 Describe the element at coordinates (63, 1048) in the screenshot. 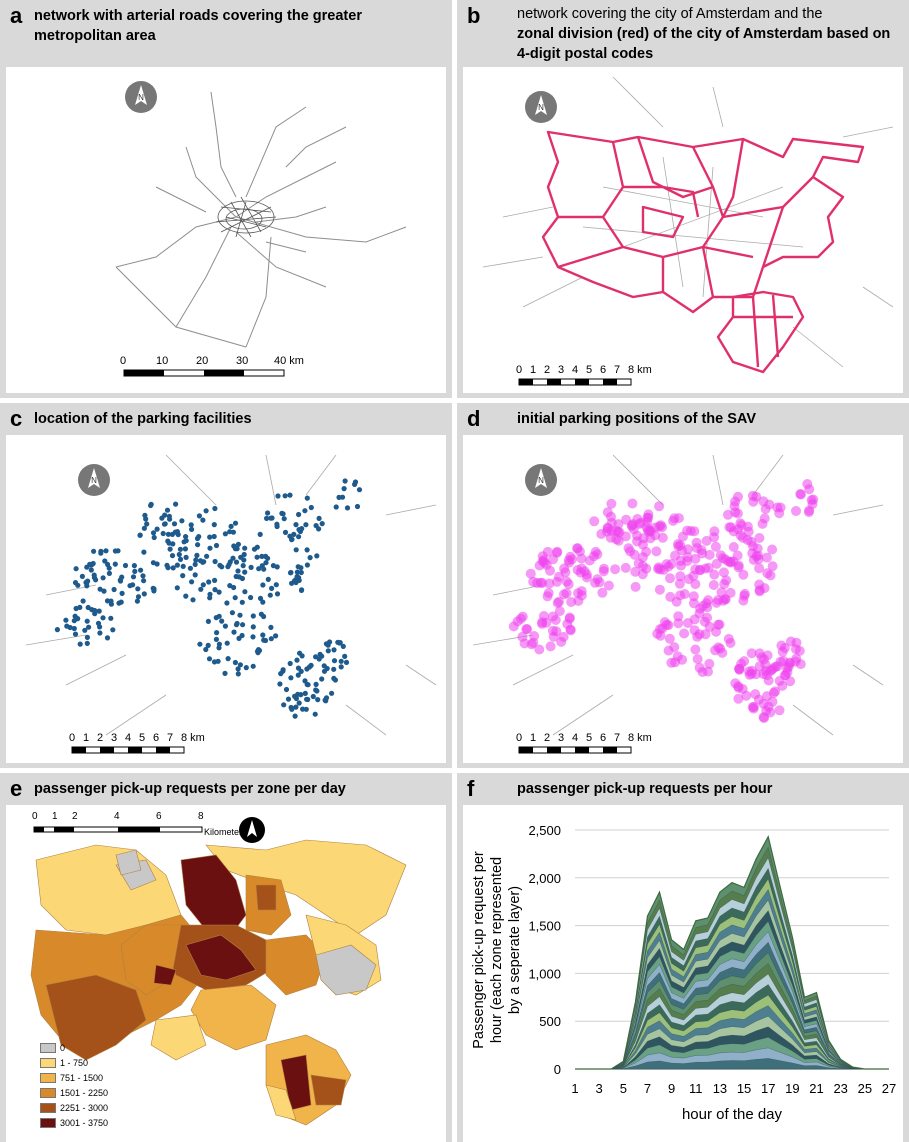

I see `legend-label: 0` at that location.